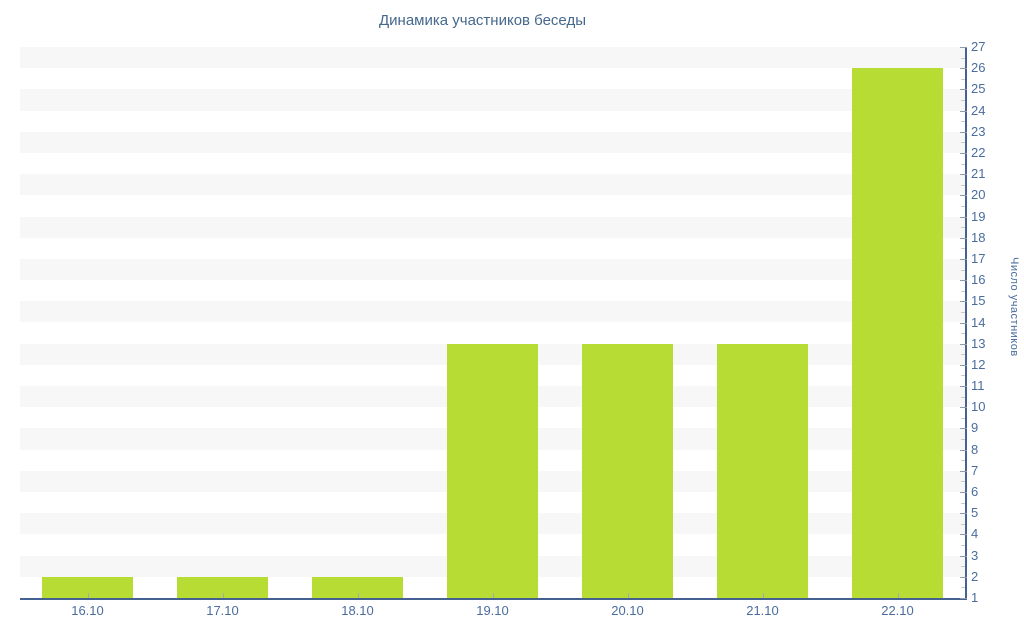  What do you see at coordinates (762, 610) in the screenshot?
I see `x-tick-label: 21.10` at bounding box center [762, 610].